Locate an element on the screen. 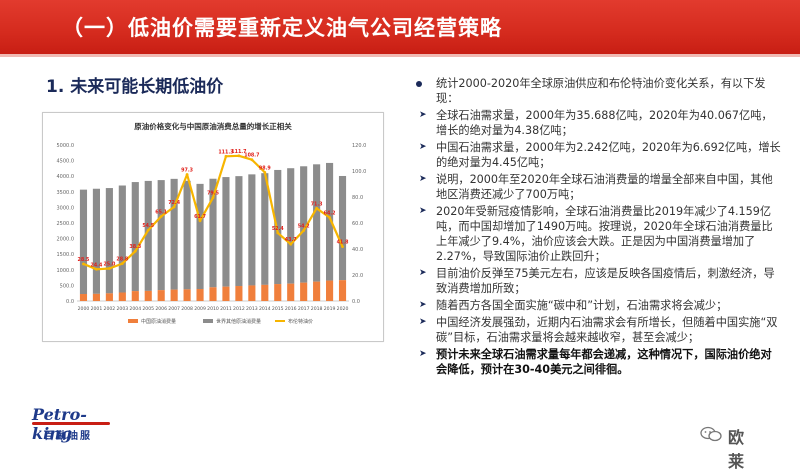 The image size is (800, 472). y-right-tick-label: 40.0 is located at coordinates (357, 250).